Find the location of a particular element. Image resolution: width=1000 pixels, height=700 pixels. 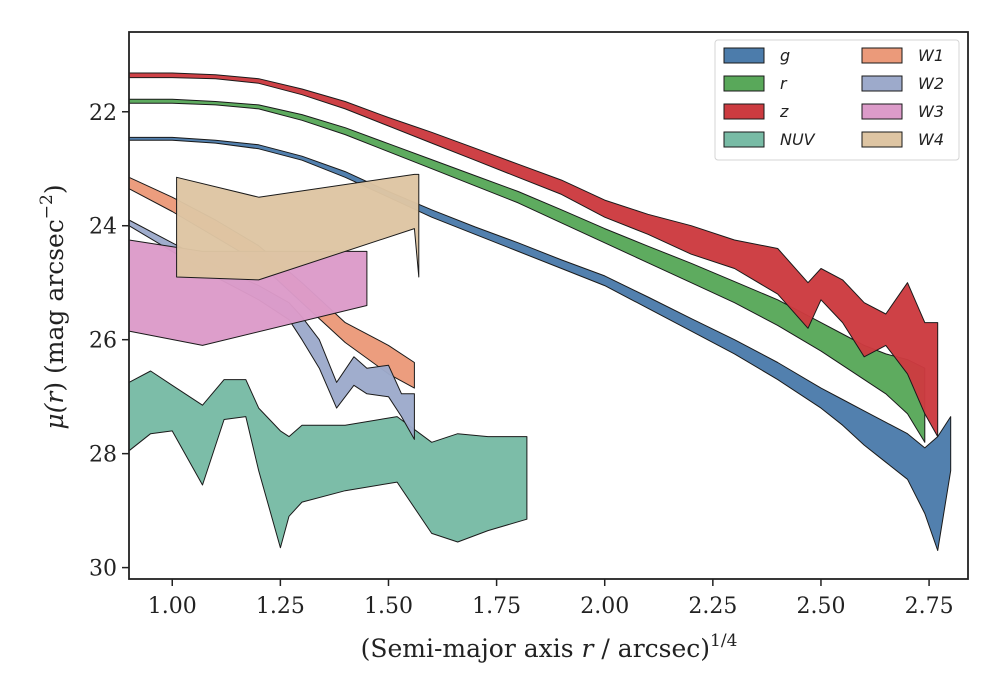

y-axis-ticks: 22 24 26 28 30 is located at coordinates (109, 341).